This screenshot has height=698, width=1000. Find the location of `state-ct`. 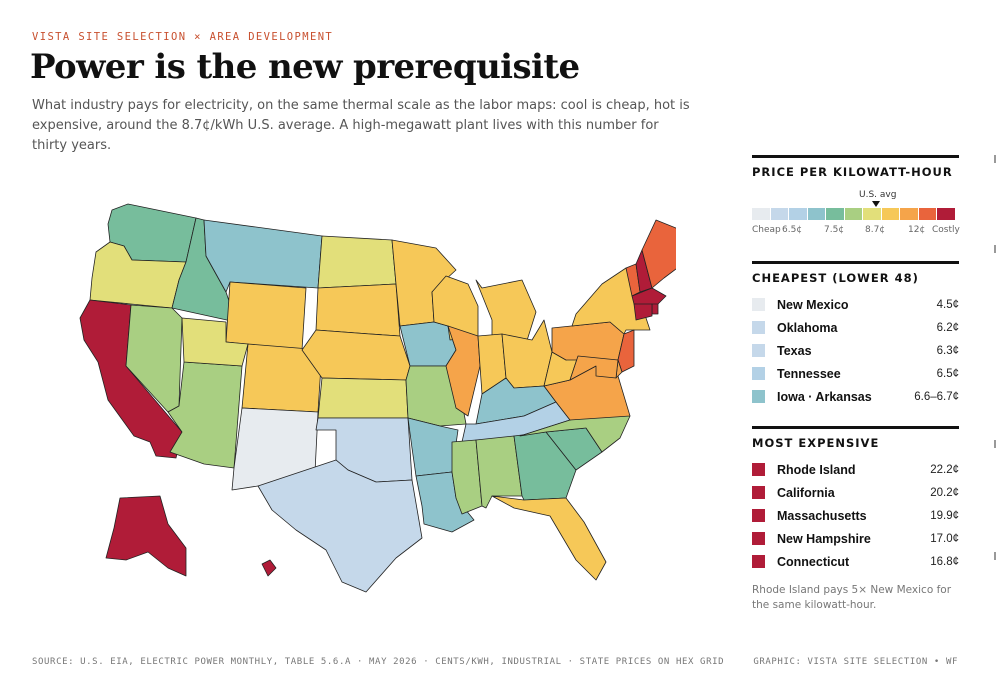

state-ct is located at coordinates (643, 312).